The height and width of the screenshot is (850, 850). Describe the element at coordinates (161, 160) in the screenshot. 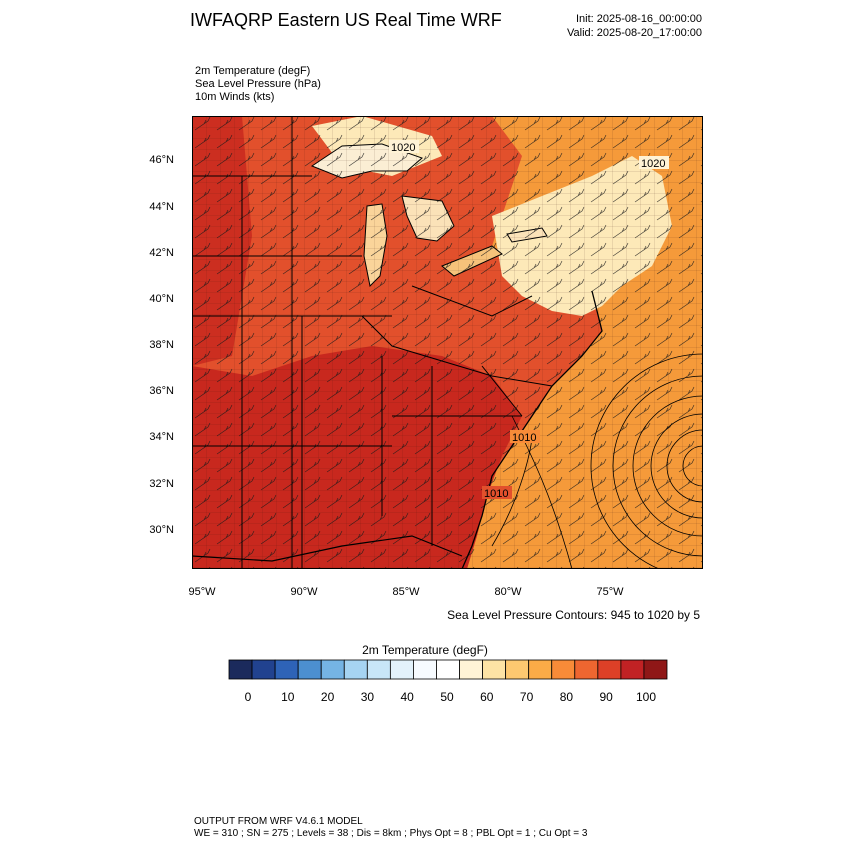

I see `lat-label: 46°N` at that location.